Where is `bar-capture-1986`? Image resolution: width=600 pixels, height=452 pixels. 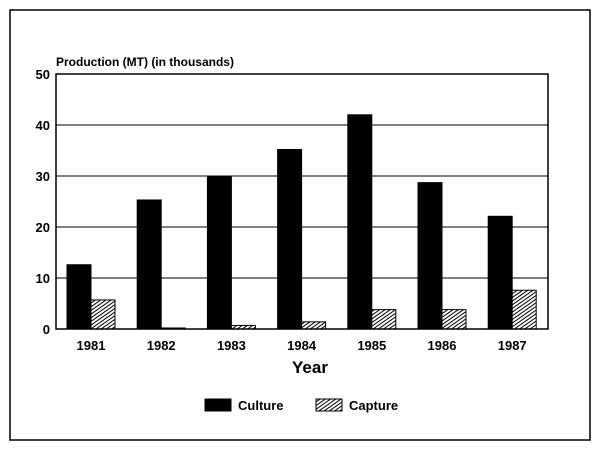 bar-capture-1986 is located at coordinates (454, 319).